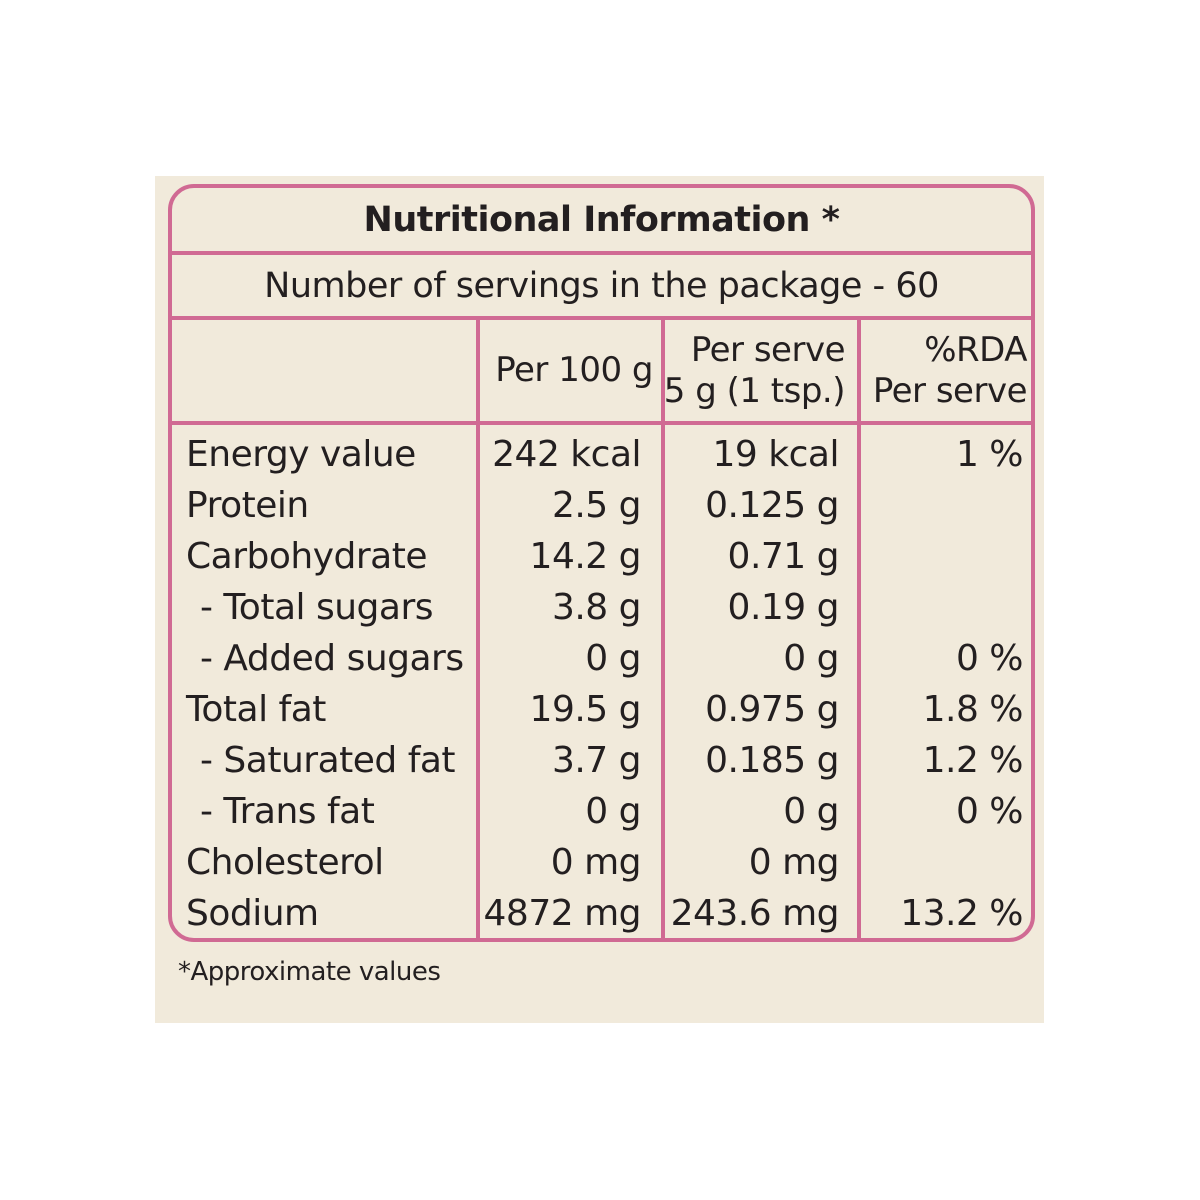  I want to click on nutrient-name: - Added sugars, so click(332, 658).